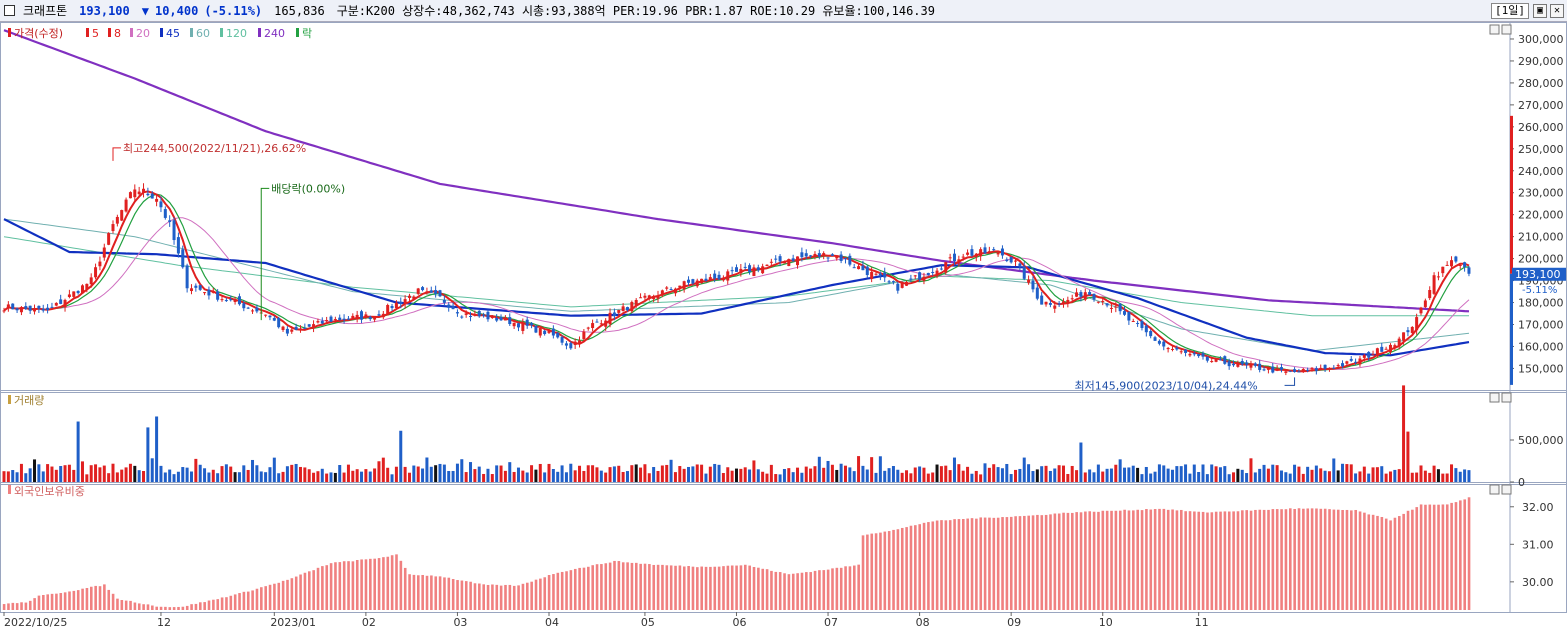 This screenshot has height=630, width=1567. I want to click on close-button: ✕, so click(1557, 10).